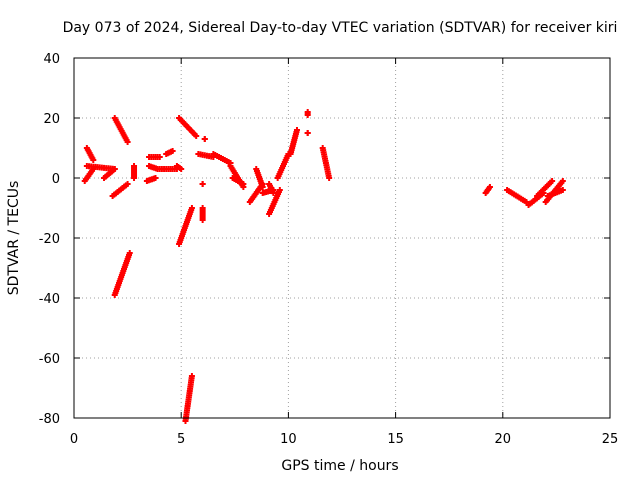 The image size is (640, 480). Describe the element at coordinates (74, 439) in the screenshot. I see `x-tick-label: 0` at that location.